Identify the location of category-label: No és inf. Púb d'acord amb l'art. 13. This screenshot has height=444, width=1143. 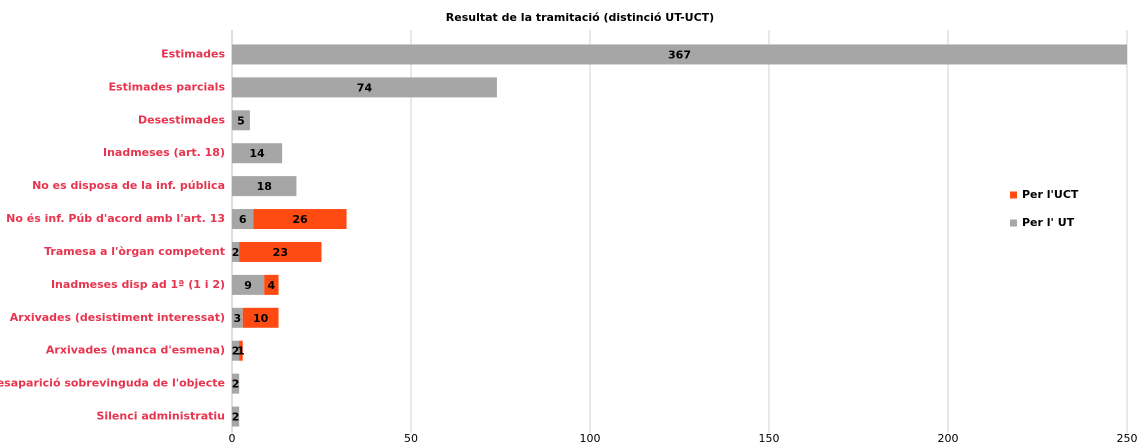
(115, 218).